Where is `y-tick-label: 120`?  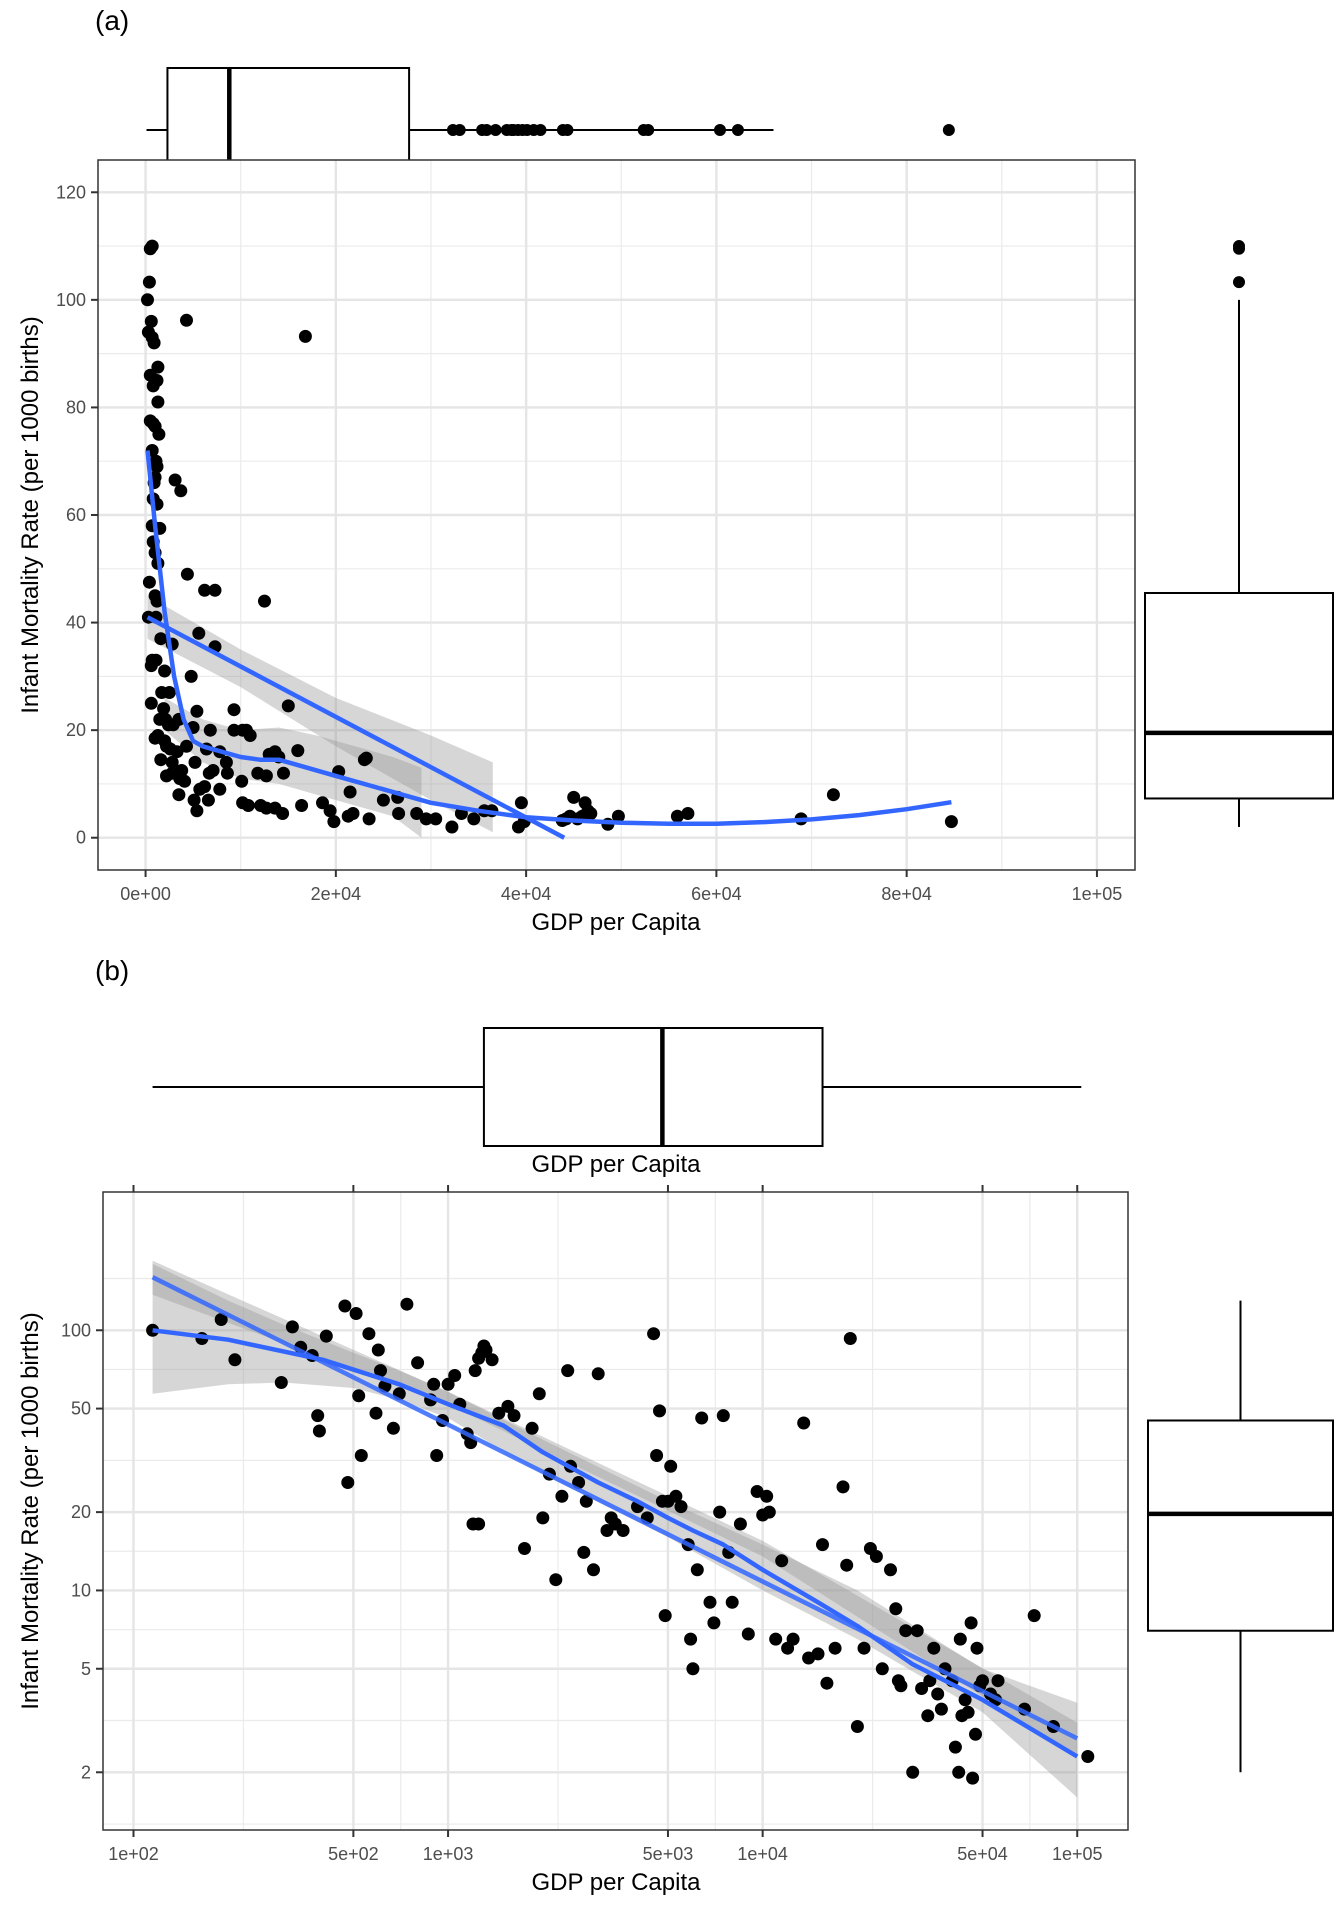 y-tick-label: 120 is located at coordinates (71, 192).